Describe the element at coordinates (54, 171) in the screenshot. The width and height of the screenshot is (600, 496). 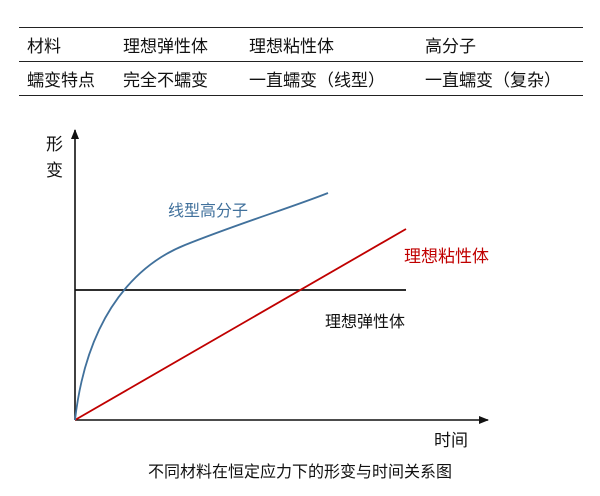
I see `y-axis-label-bottom: 变` at that location.